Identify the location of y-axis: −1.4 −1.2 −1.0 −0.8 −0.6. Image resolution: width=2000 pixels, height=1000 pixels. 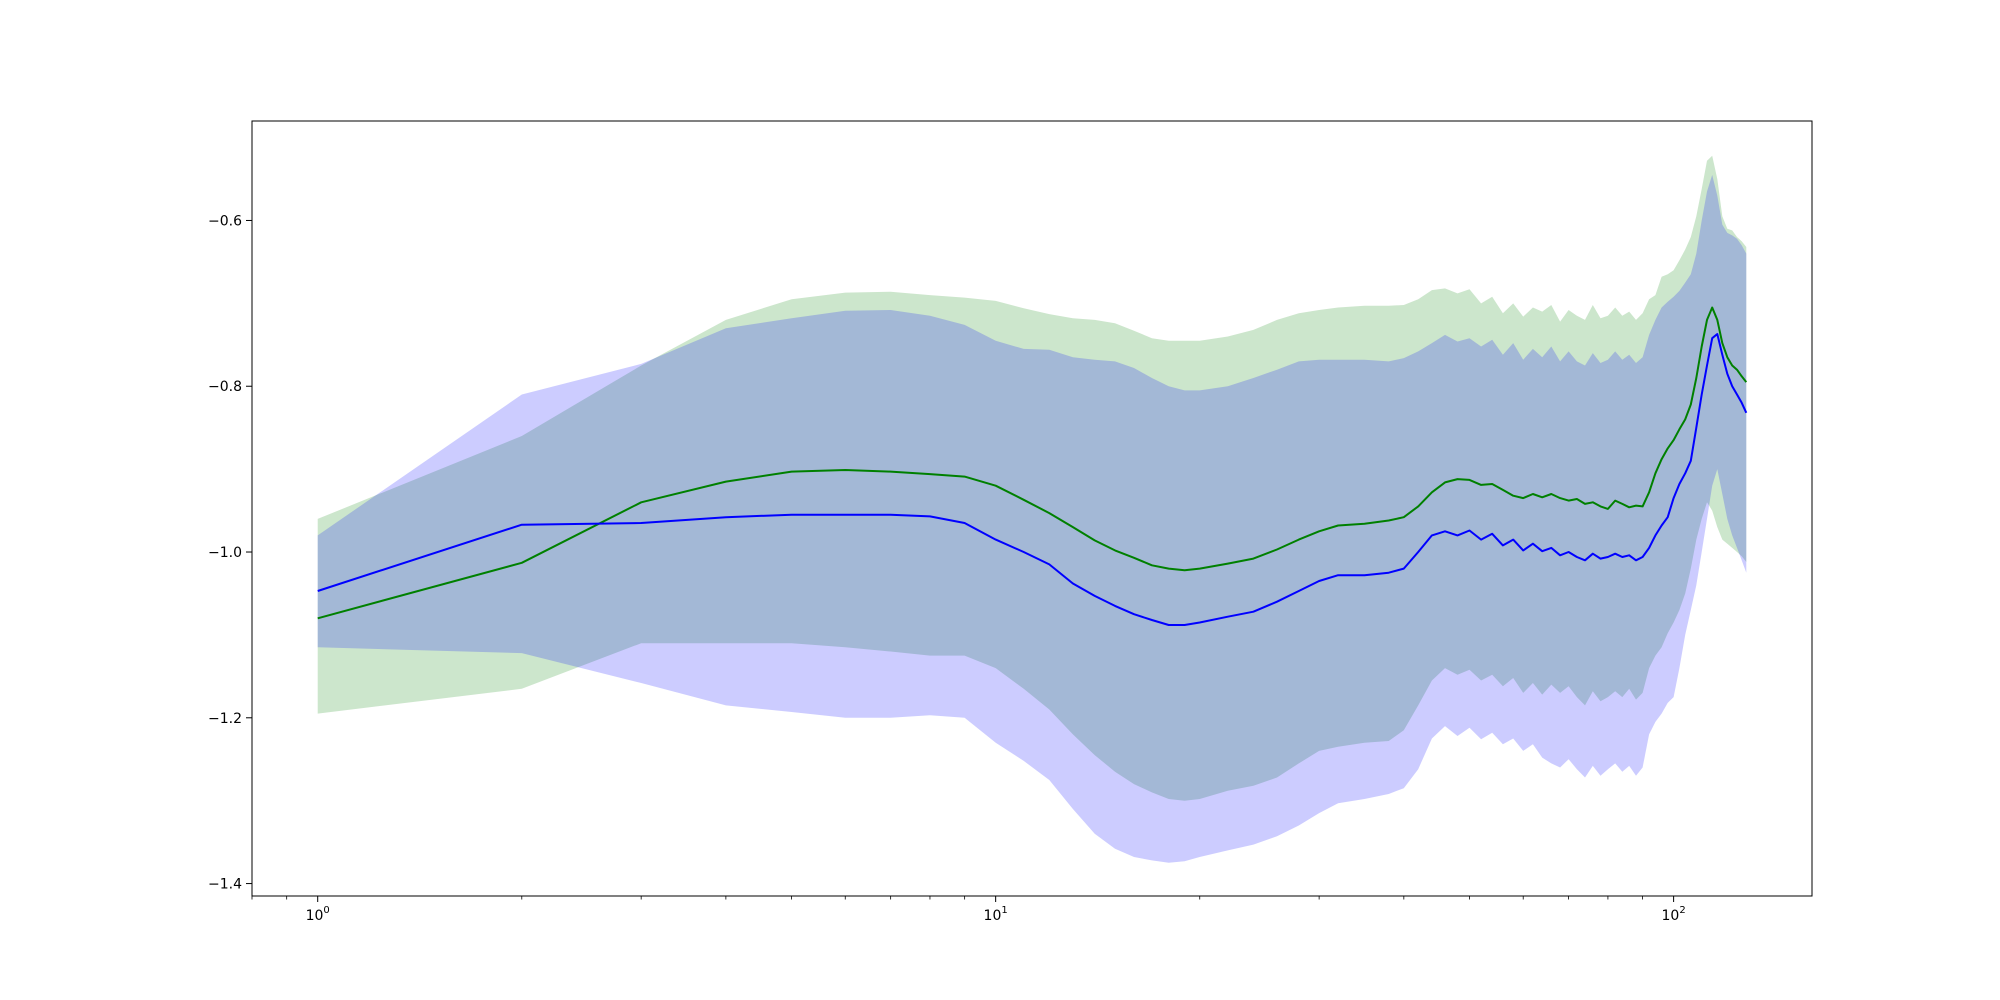
(230, 553).